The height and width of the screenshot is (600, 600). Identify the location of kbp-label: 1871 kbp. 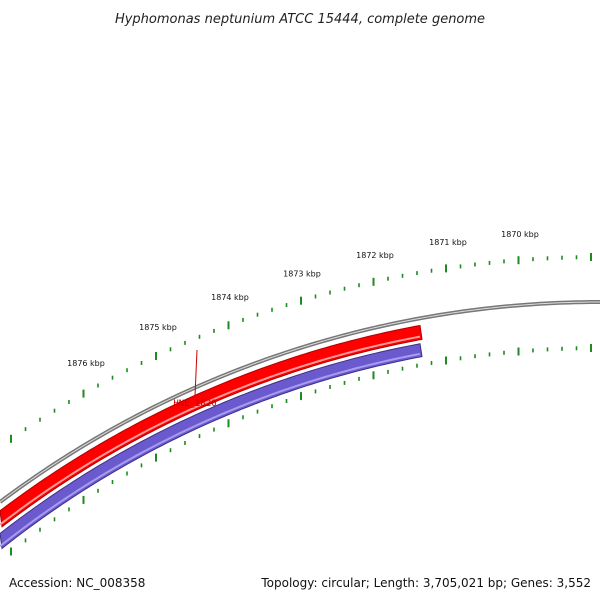
(448, 242).